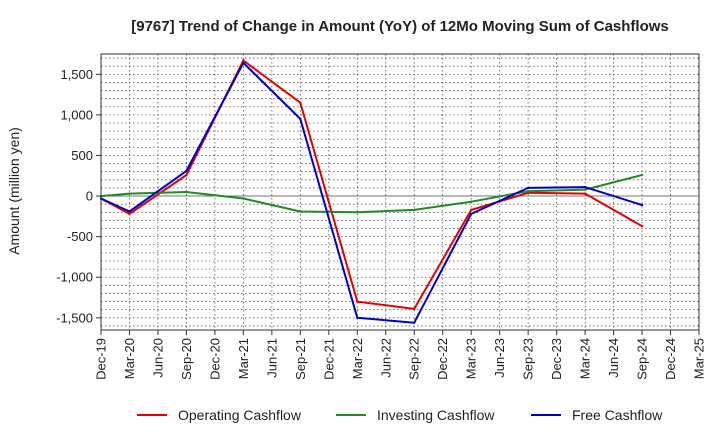  Describe the element at coordinates (699, 358) in the screenshot. I see `x-tick-label: Mar-25` at that location.